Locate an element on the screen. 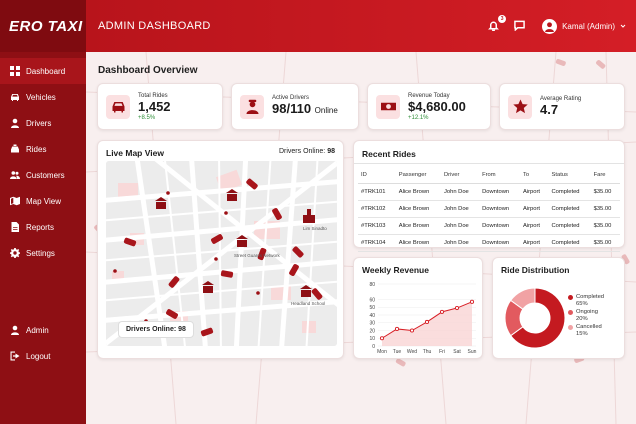 The image size is (636, 424). sidebar-item-label: Map View is located at coordinates (43, 201).